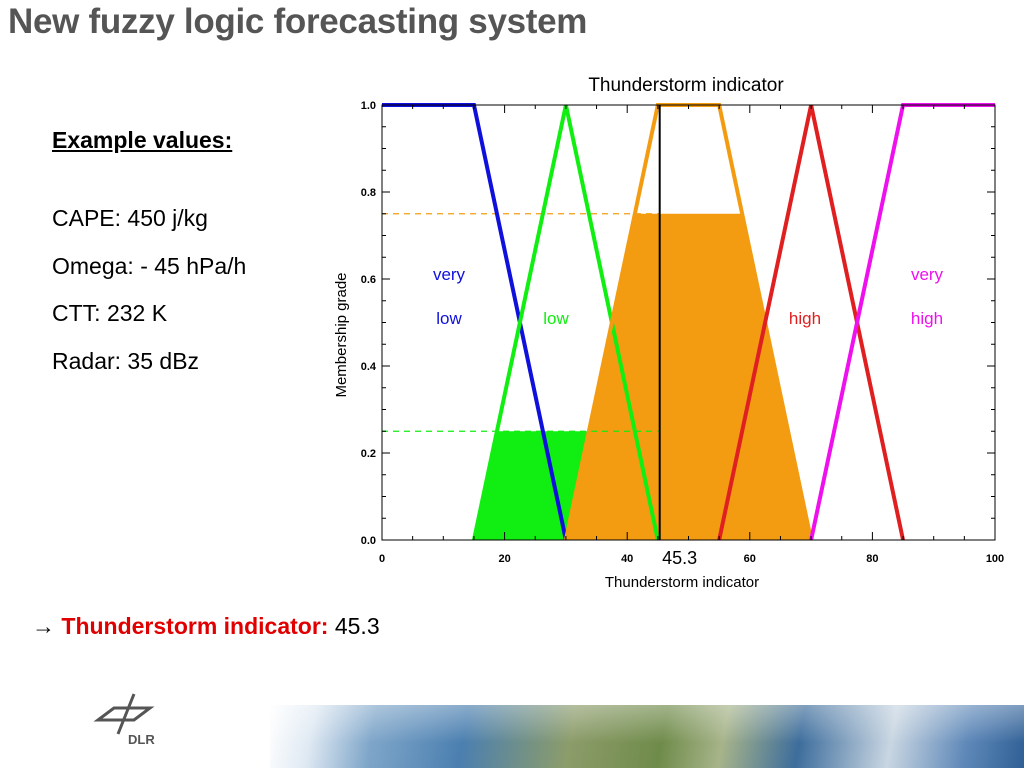  What do you see at coordinates (368, 541) in the screenshot?
I see `y-tick-label: 0.0` at bounding box center [368, 541].